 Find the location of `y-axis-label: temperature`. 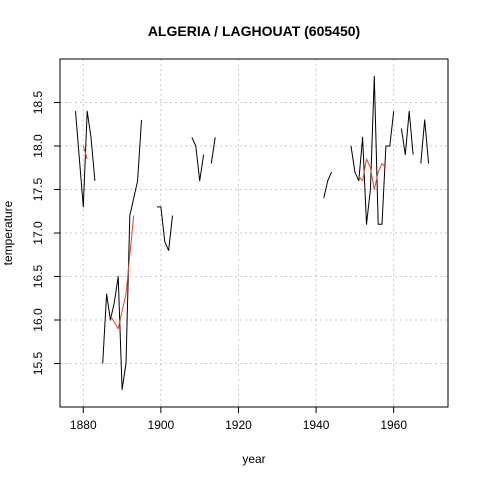

y-axis-label: temperature is located at coordinates (8, 232).